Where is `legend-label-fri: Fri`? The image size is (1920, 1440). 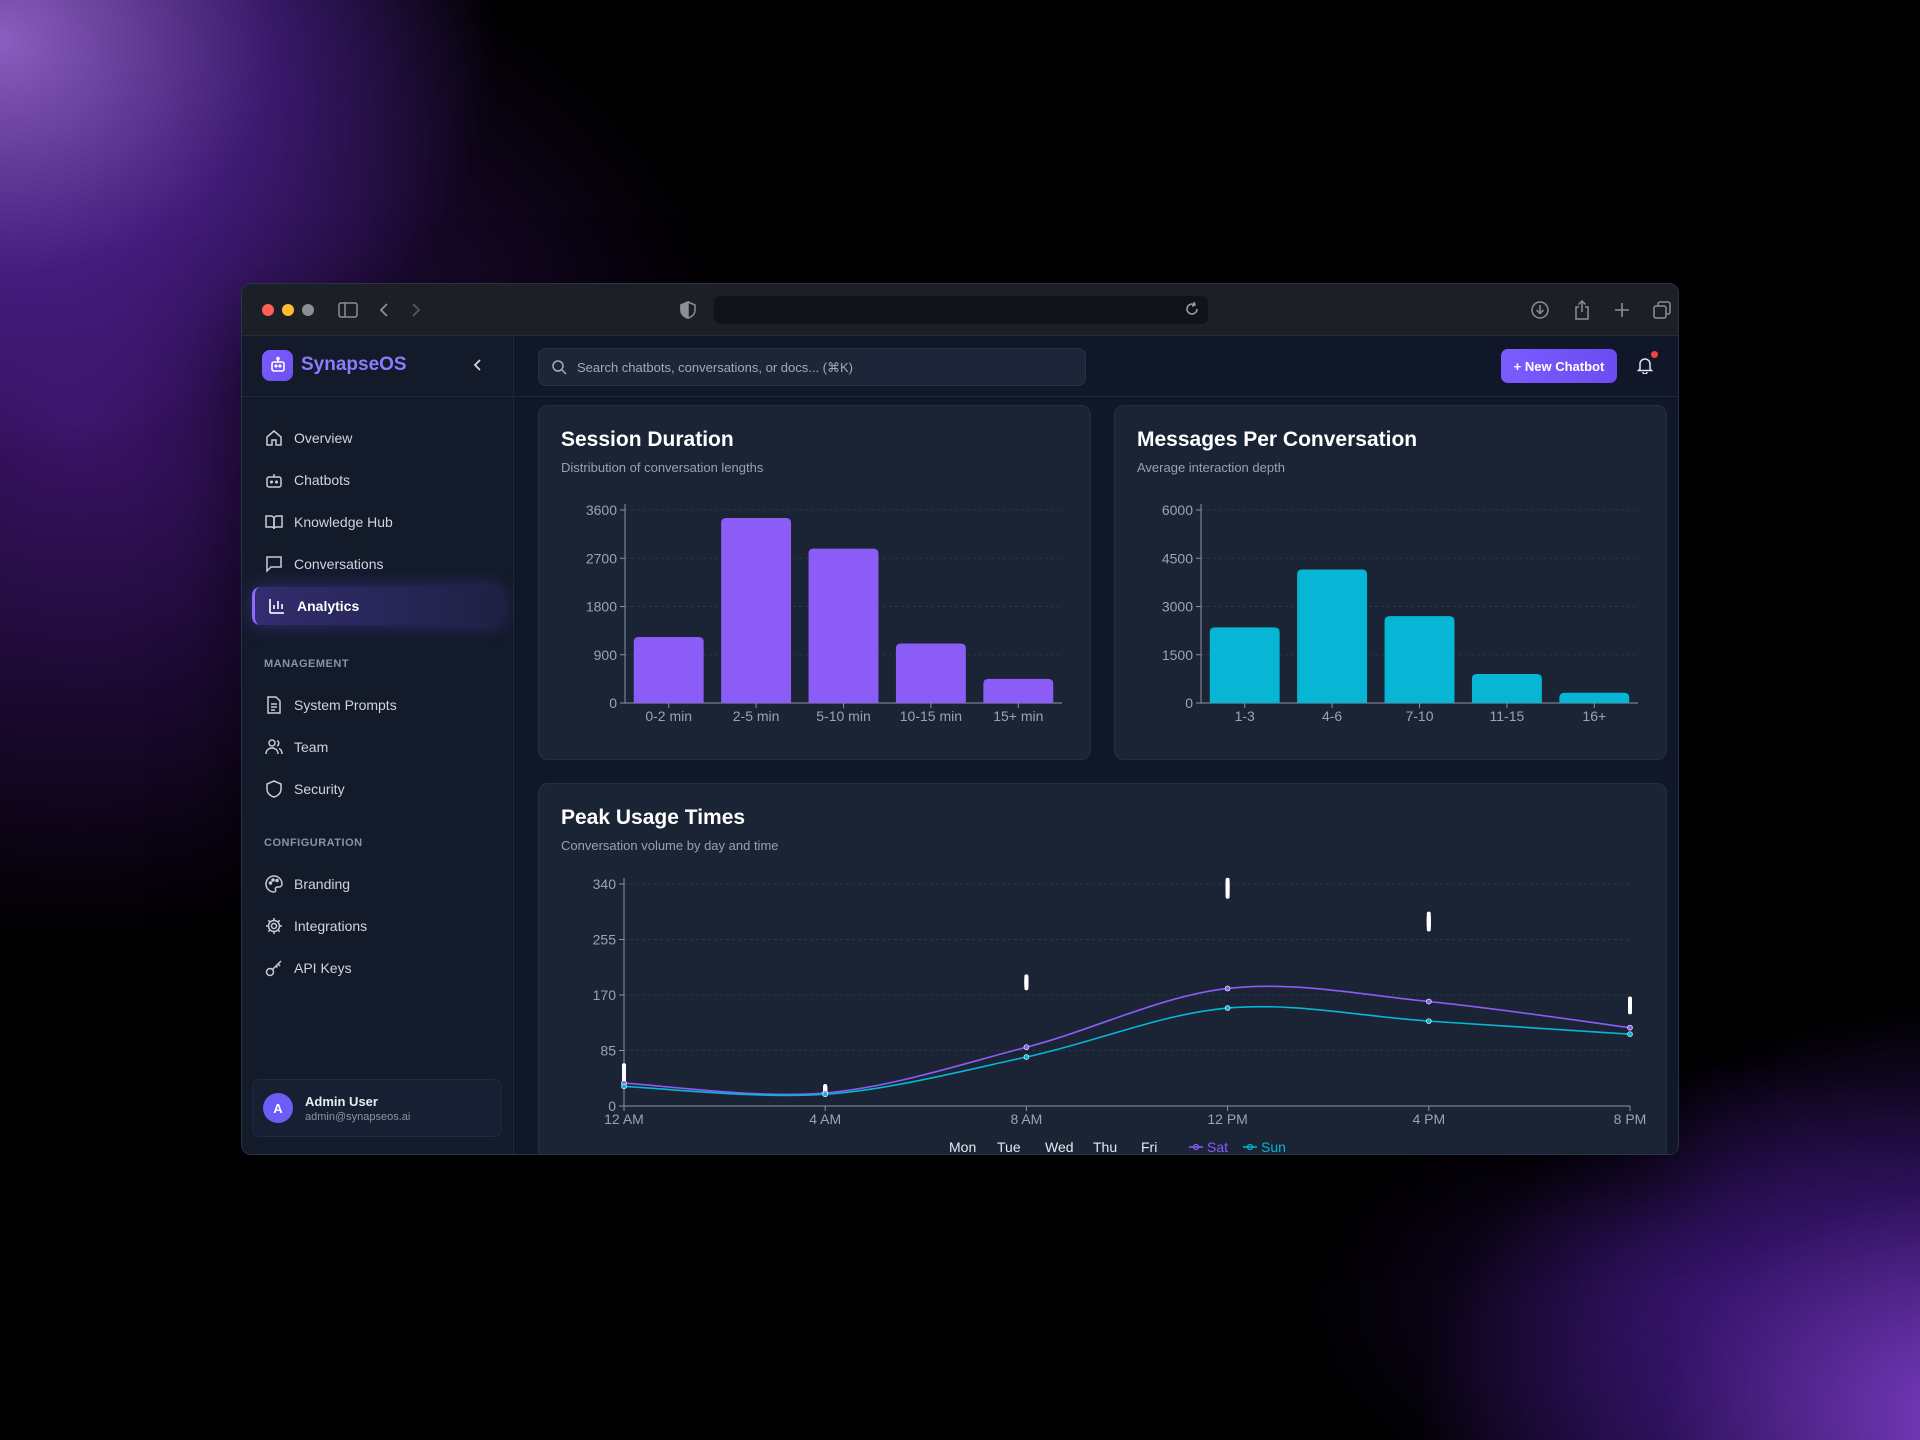
legend-label-fri: Fri is located at coordinates (1149, 1147).